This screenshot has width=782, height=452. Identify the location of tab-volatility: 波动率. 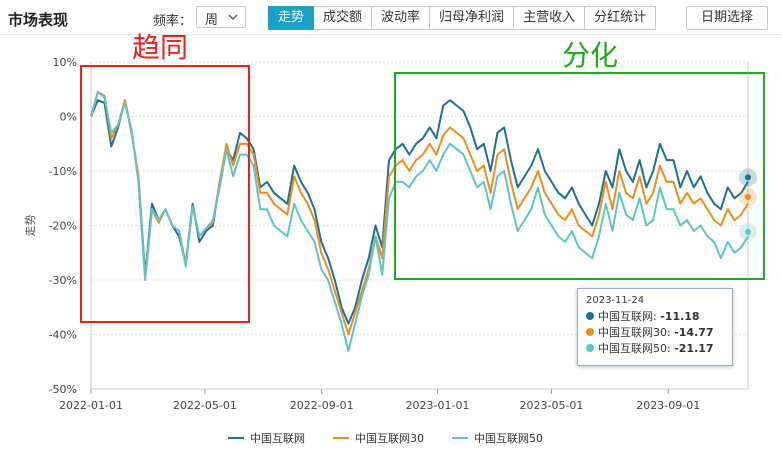
(401, 18).